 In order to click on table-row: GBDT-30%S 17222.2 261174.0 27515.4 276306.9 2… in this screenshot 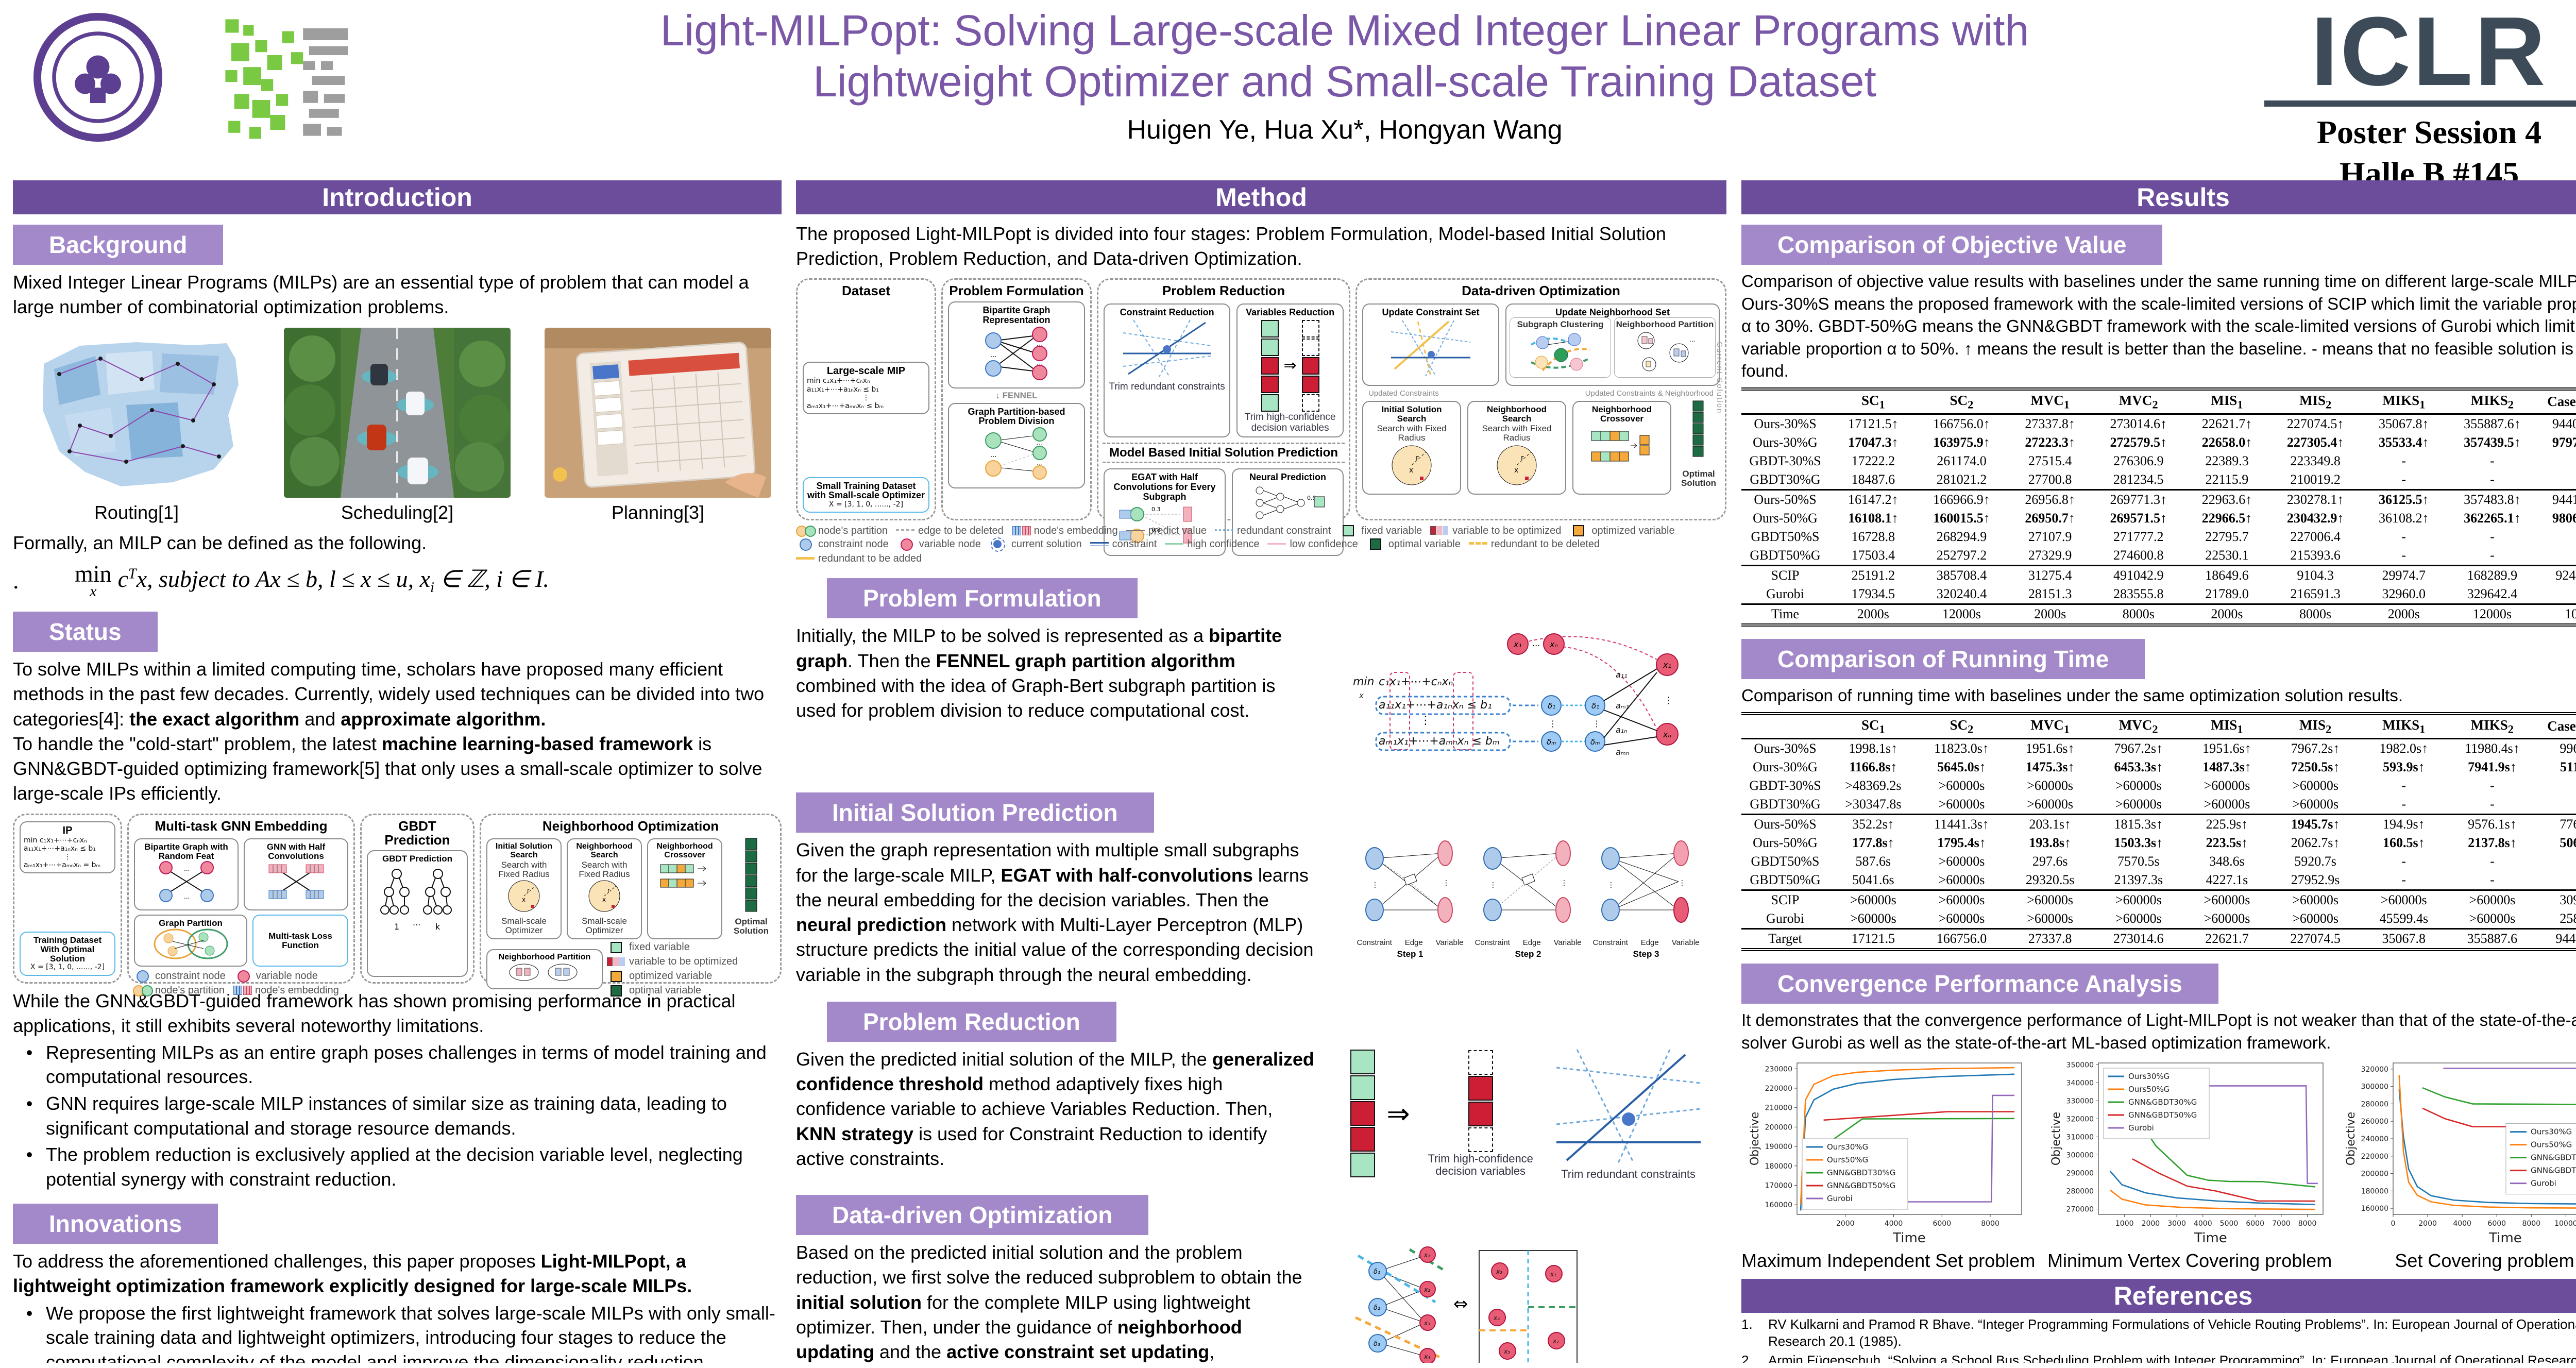, I will do `click(2122, 461)`.